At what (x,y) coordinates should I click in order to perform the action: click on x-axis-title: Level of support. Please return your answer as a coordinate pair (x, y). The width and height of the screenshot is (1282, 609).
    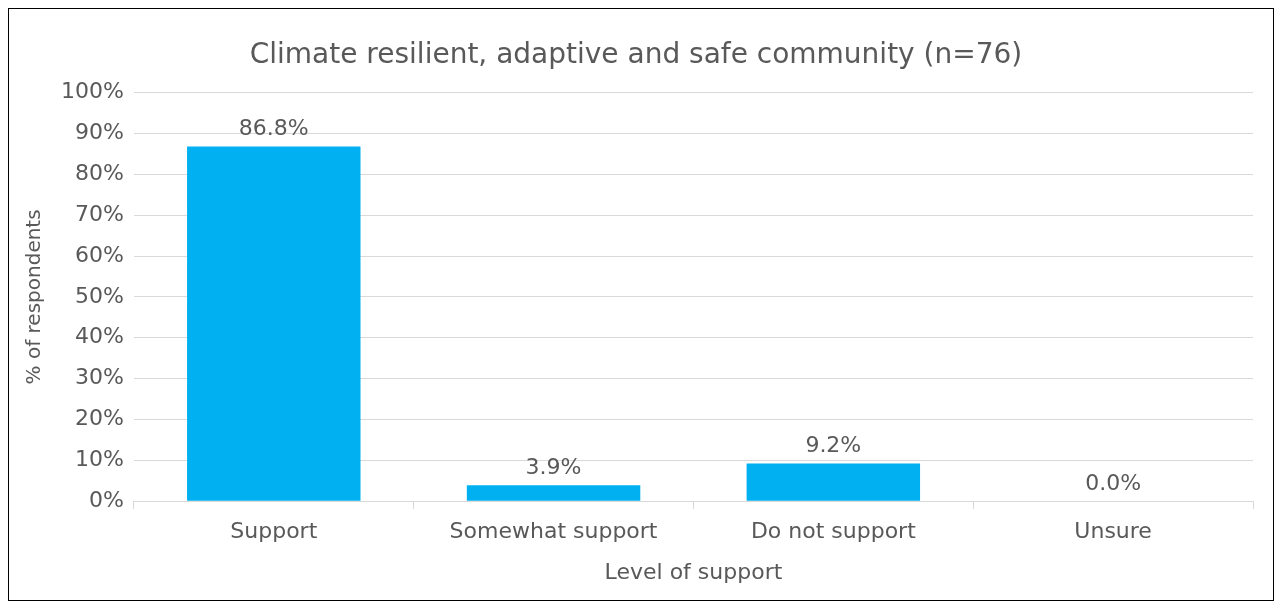
    Looking at the image, I should click on (693, 571).